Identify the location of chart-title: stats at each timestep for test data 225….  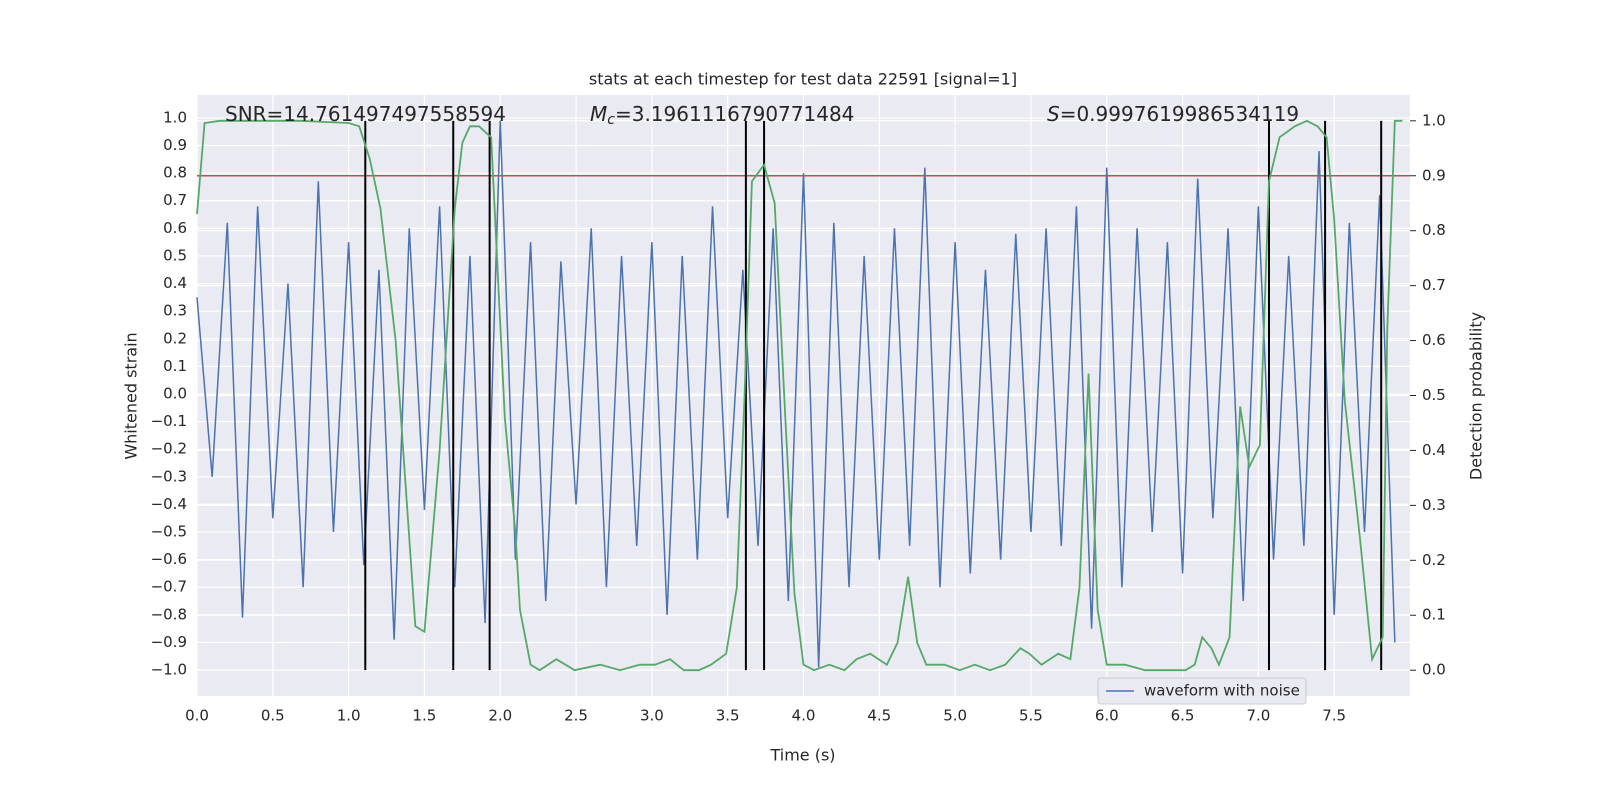
(803, 79).